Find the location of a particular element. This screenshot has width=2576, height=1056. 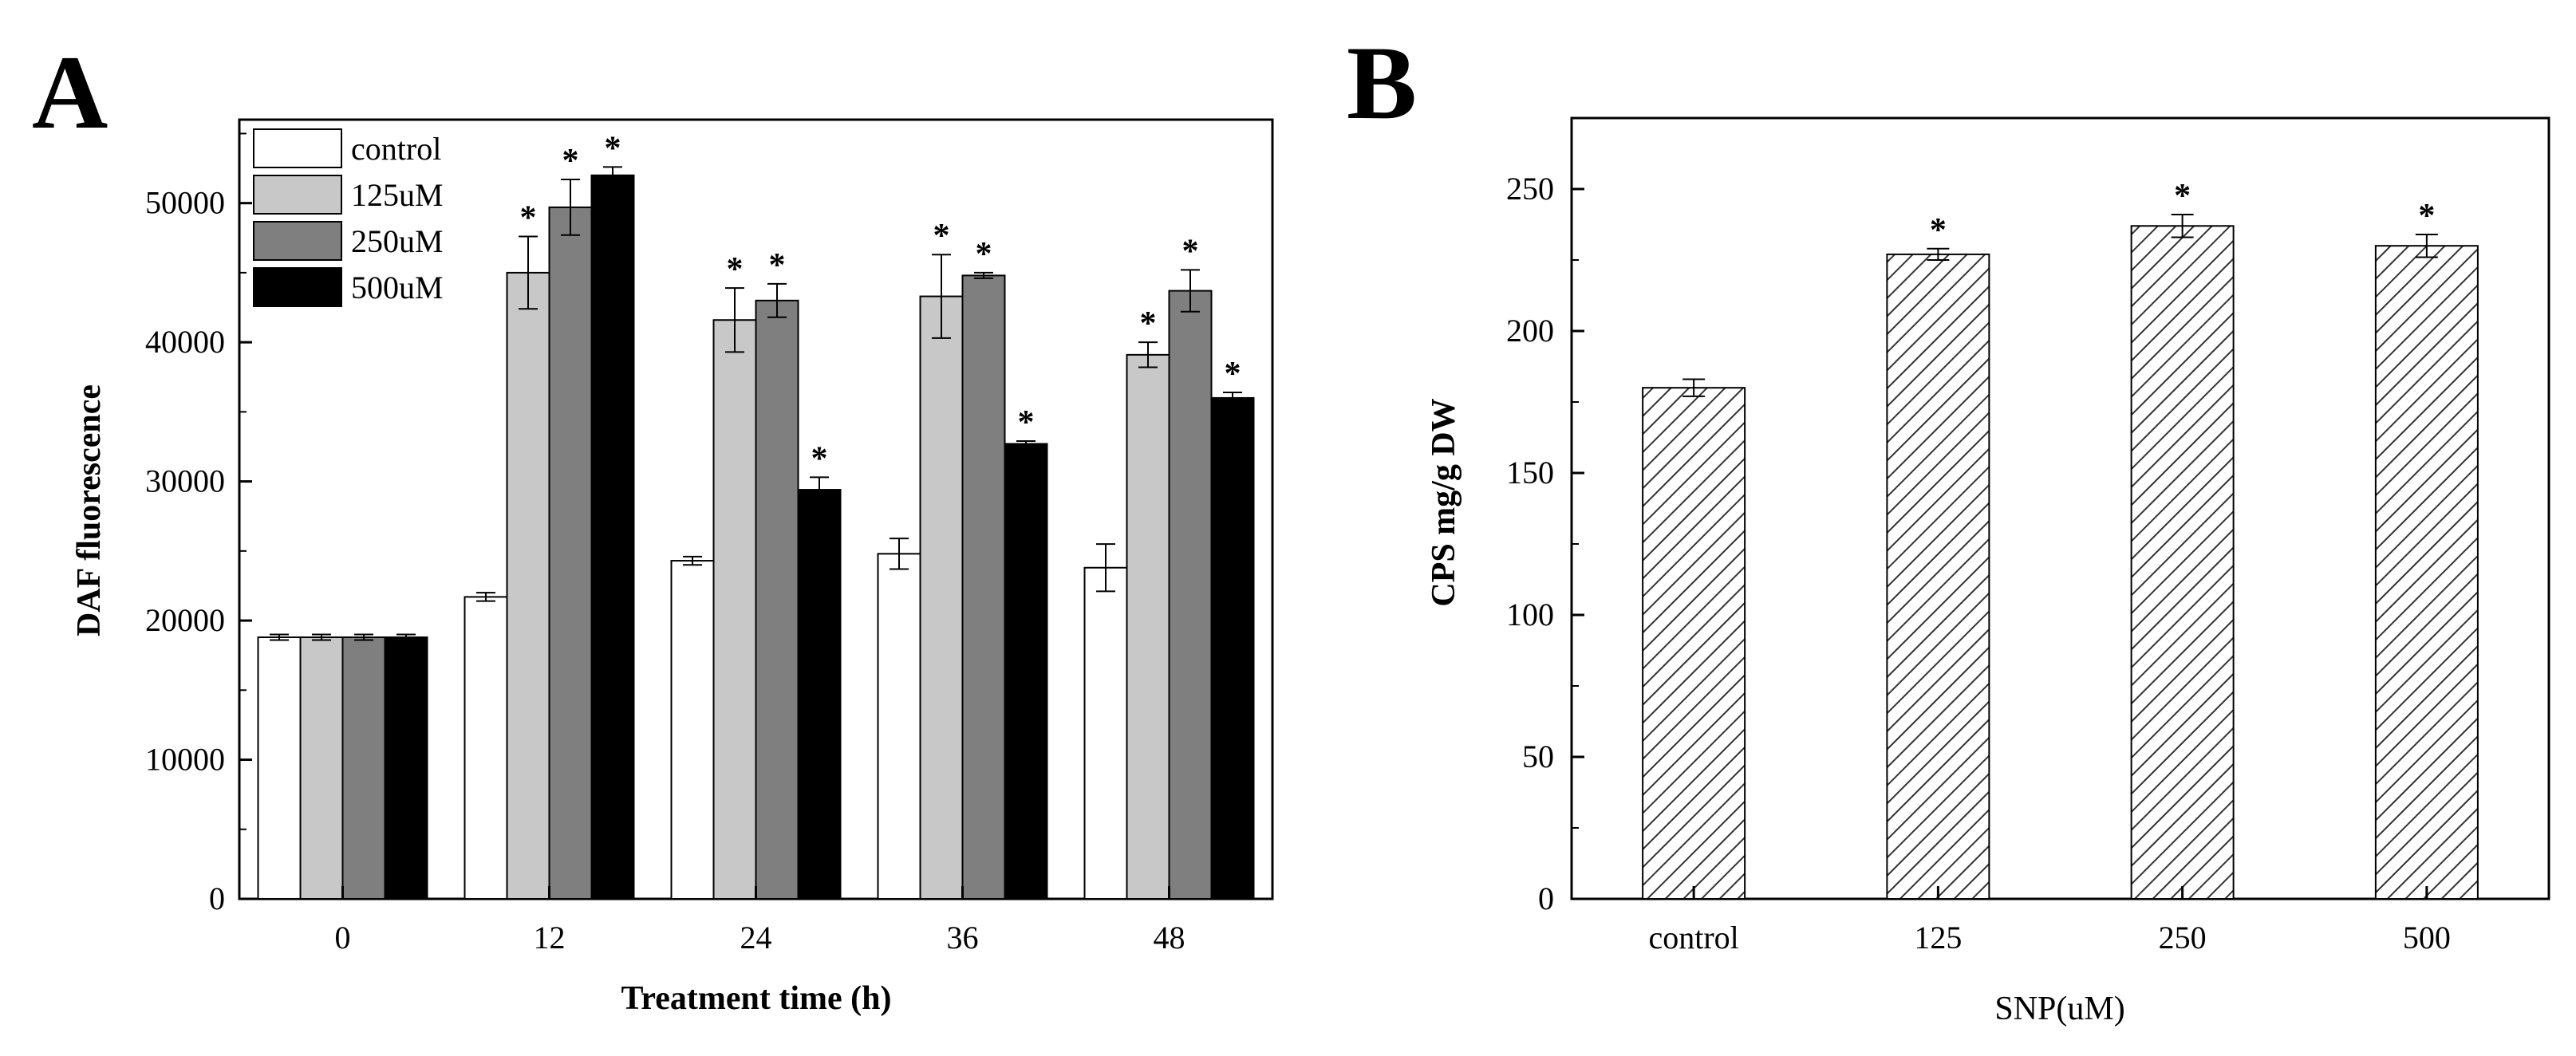

y-axis-label-b: CPS mg/g DW is located at coordinates (1444, 502).